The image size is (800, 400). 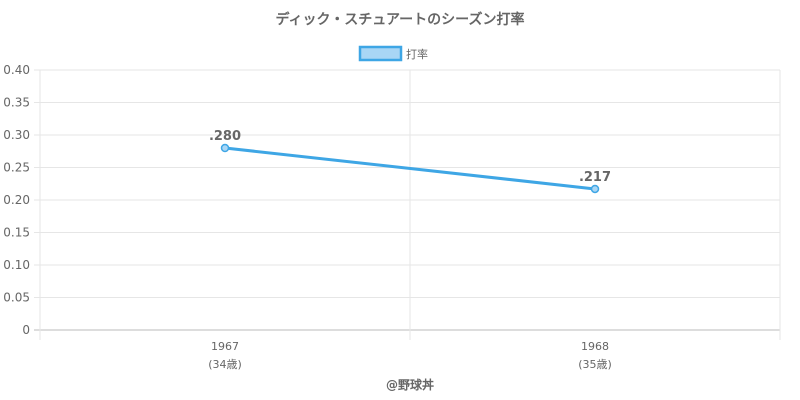 I want to click on y-tick-label: 0.05, so click(x=16, y=298).